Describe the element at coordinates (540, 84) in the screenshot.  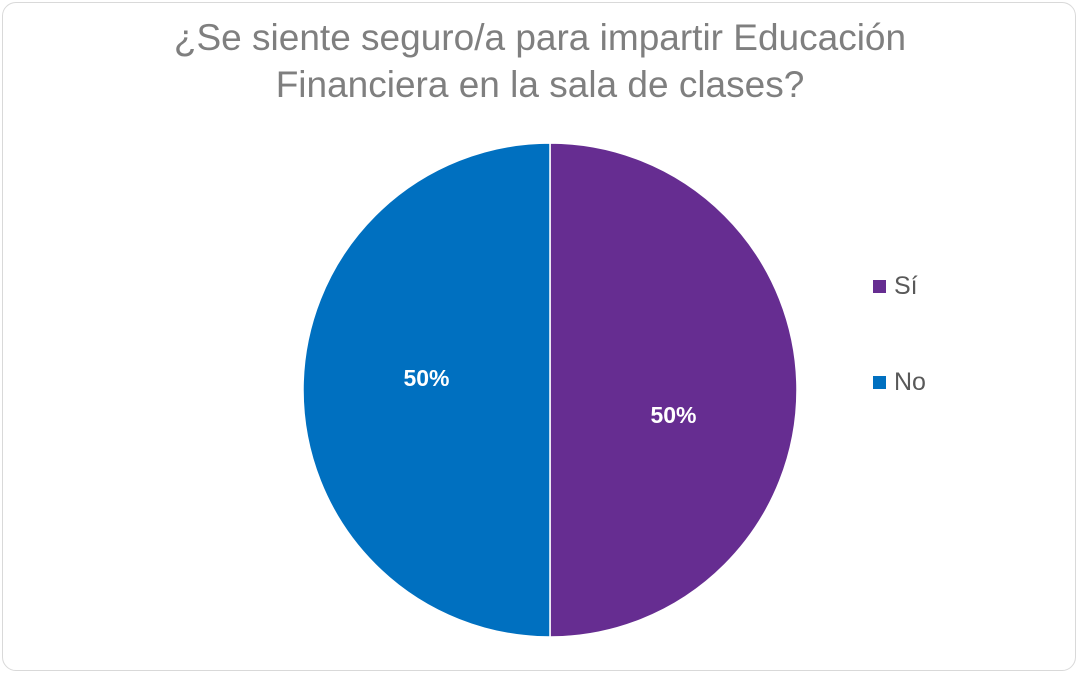
I see `chart-title-line-2: Financiera en la sala de clases?` at that location.